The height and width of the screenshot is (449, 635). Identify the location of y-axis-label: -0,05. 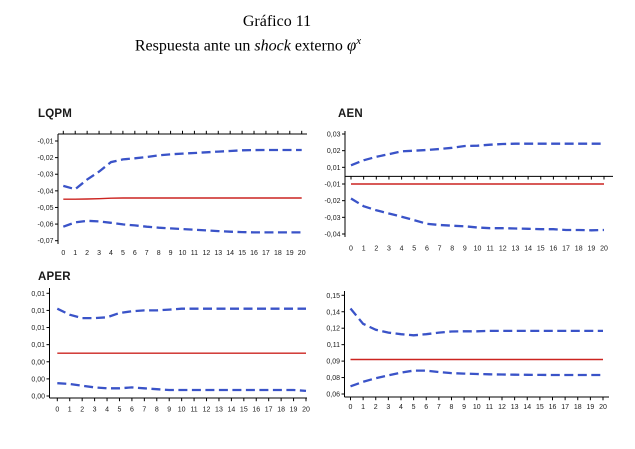
(46, 208).